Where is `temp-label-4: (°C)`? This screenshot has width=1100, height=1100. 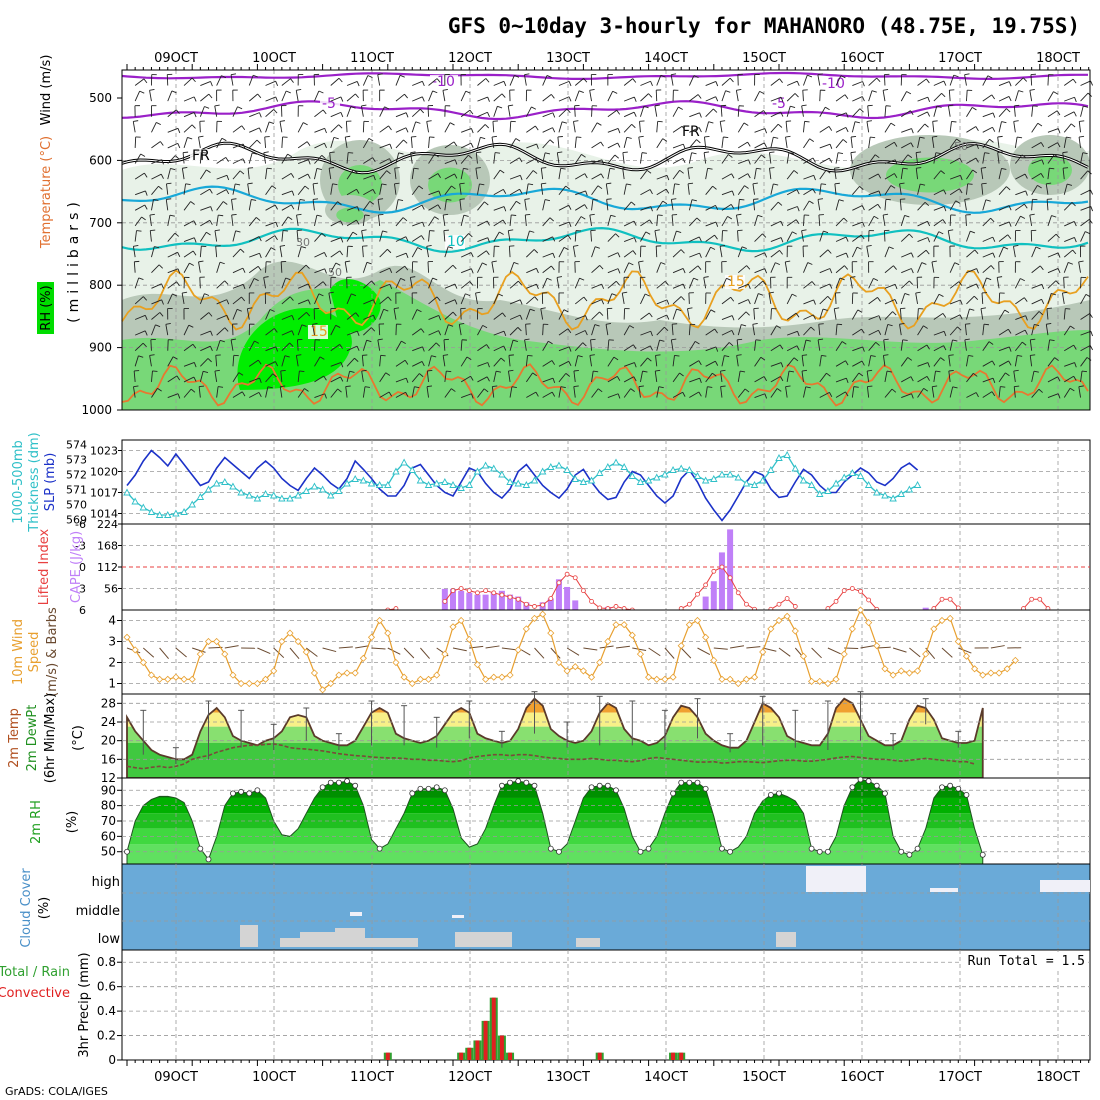 temp-label-4: (°C) is located at coordinates (78, 738).